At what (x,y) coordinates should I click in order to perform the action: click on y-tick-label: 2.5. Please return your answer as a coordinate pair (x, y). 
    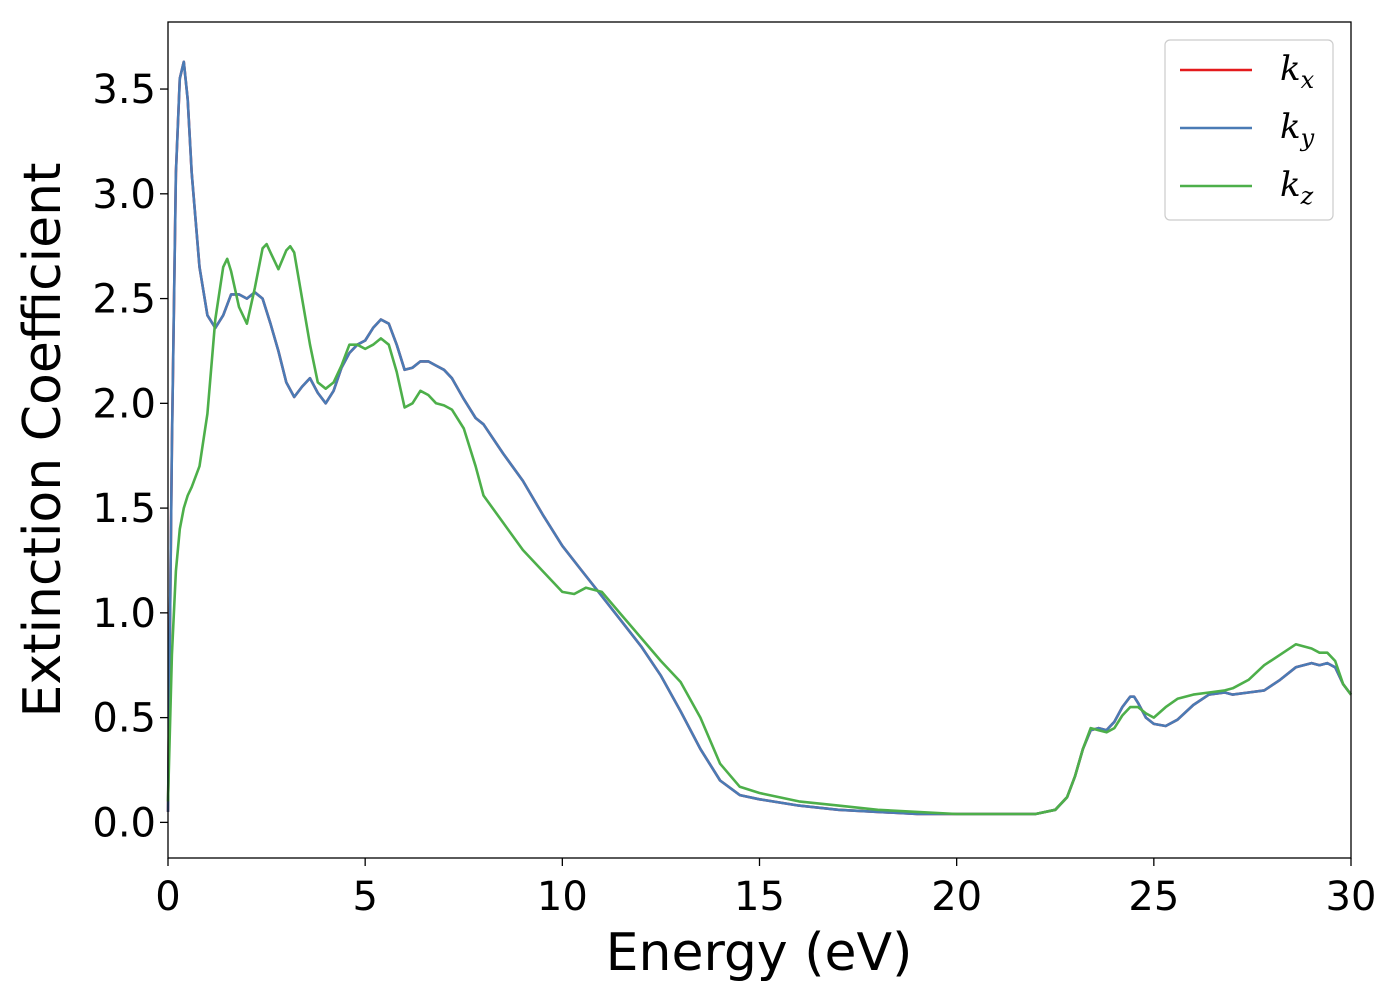
    Looking at the image, I should click on (124, 300).